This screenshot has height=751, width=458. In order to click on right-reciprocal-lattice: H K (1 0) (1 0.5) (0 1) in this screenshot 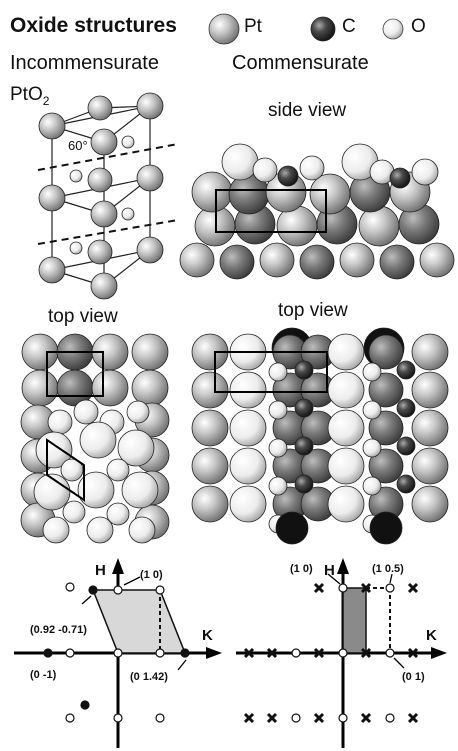, I will do `click(341, 653)`.